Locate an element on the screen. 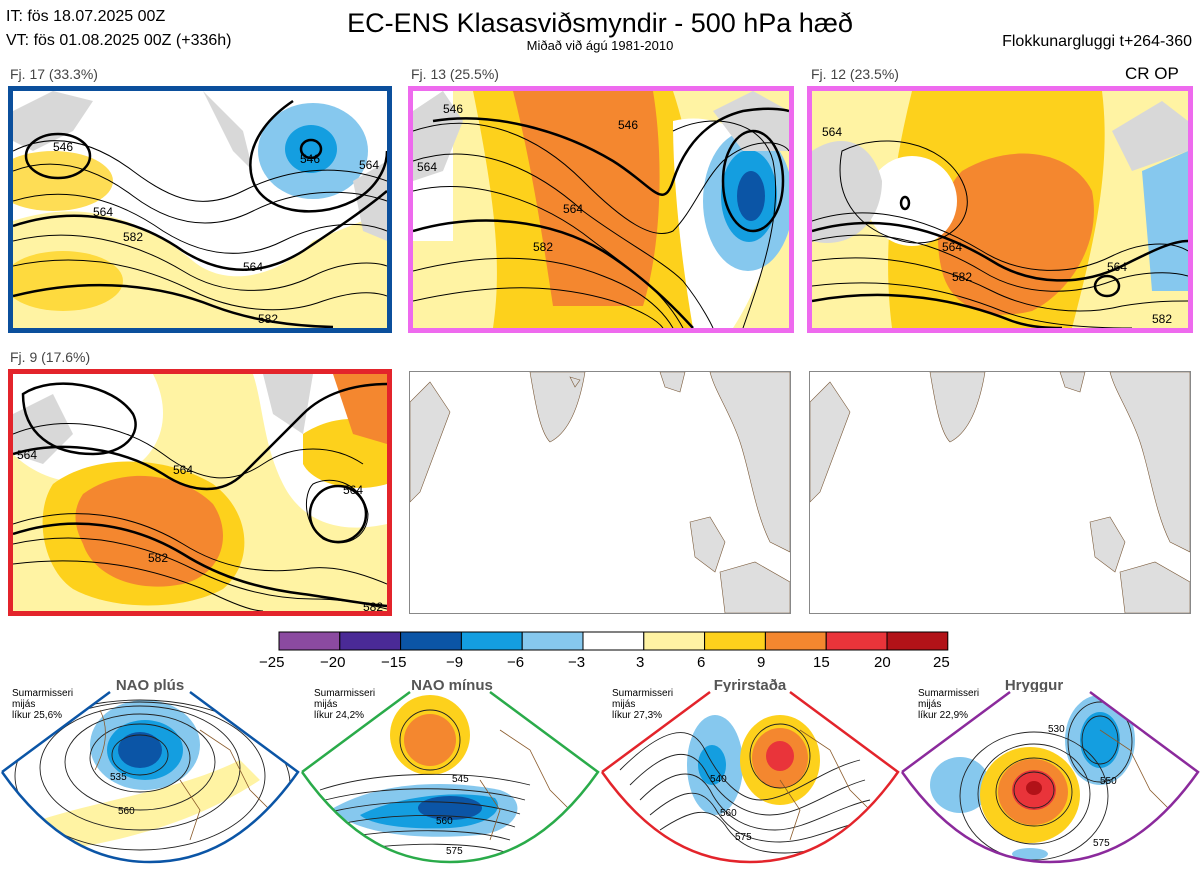 This screenshot has width=1200, height=875. regime-probability: líkur 24,2% is located at coordinates (339, 715).